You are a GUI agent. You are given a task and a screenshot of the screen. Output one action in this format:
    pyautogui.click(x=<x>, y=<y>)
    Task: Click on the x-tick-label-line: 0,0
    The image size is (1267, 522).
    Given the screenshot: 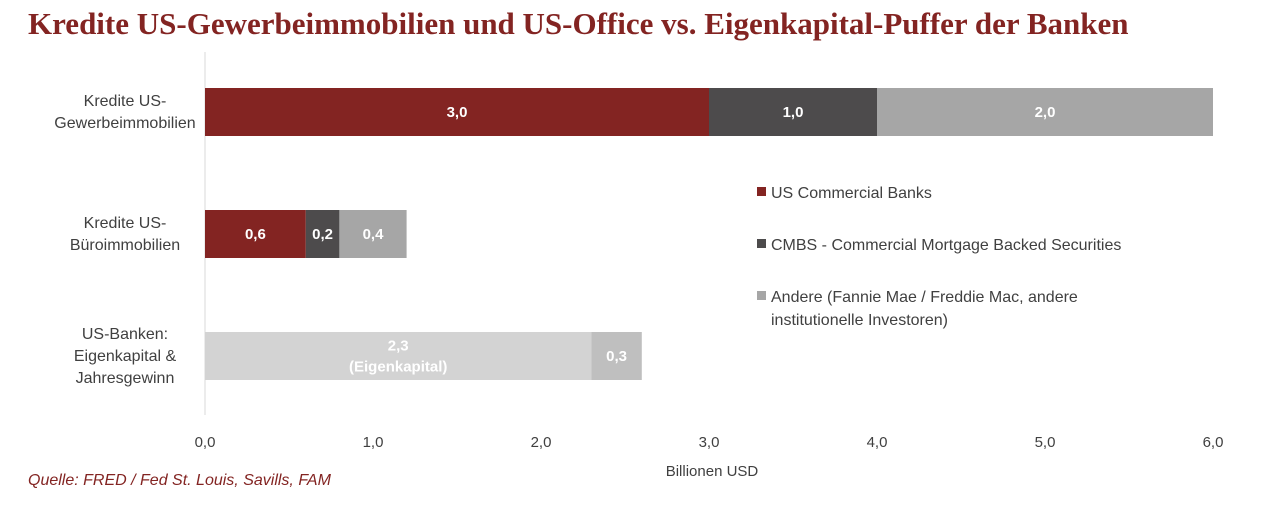 What is the action you would take?
    pyautogui.click(x=205, y=442)
    